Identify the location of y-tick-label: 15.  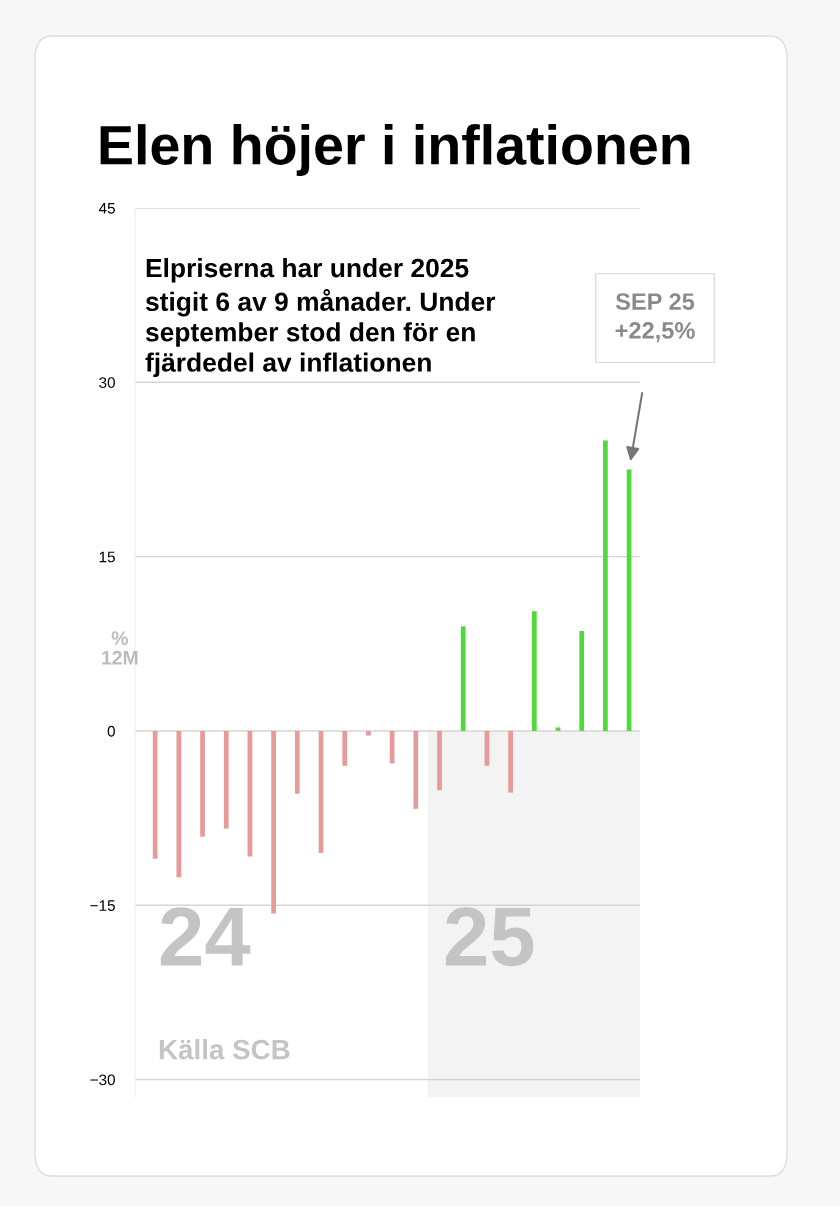
(107, 557).